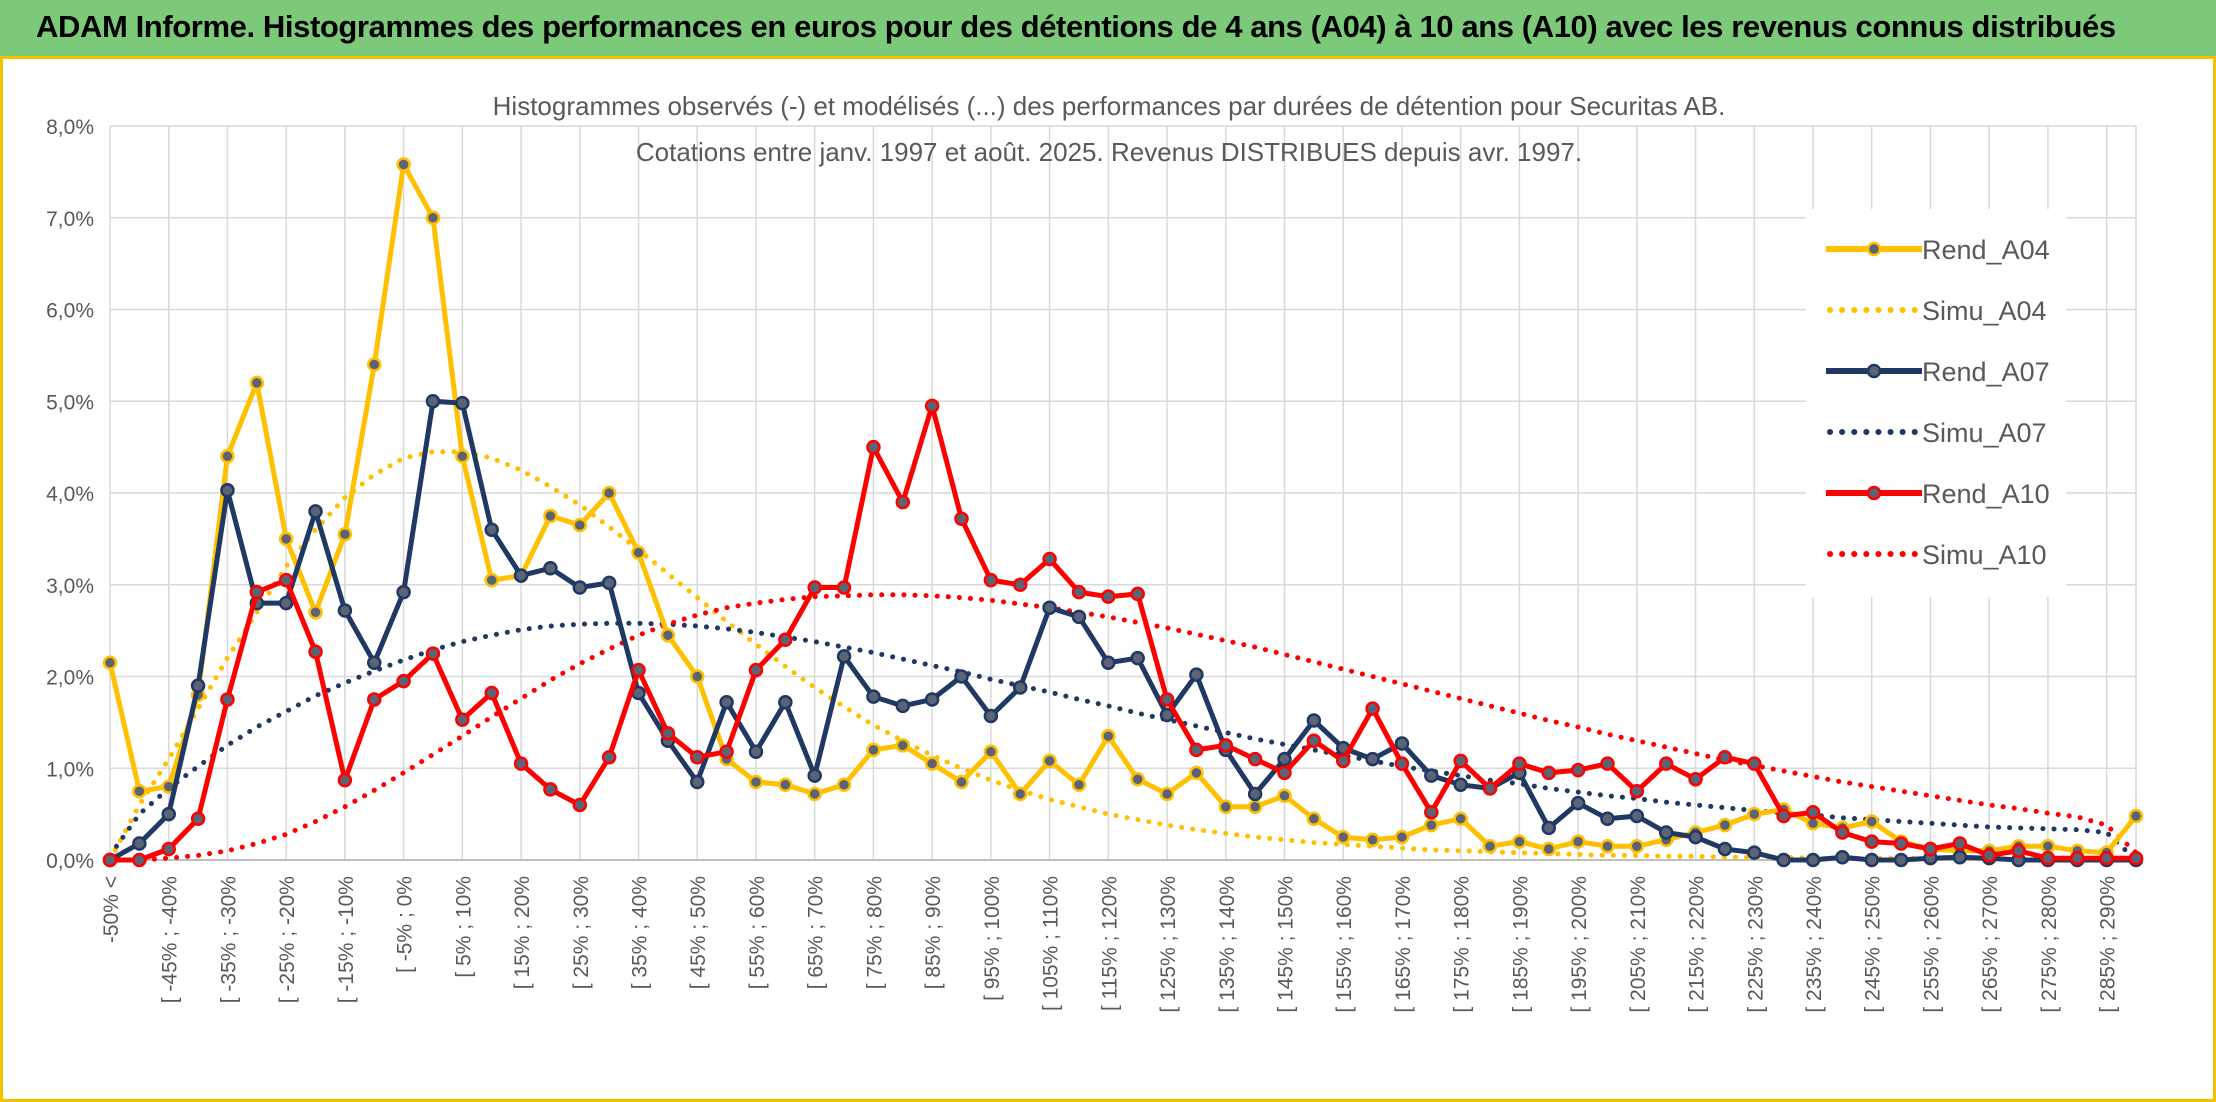 This screenshot has height=1102, width=2216. Describe the element at coordinates (581, 932) in the screenshot. I see `x-tick-label: [ 25% ; 30%` at that location.